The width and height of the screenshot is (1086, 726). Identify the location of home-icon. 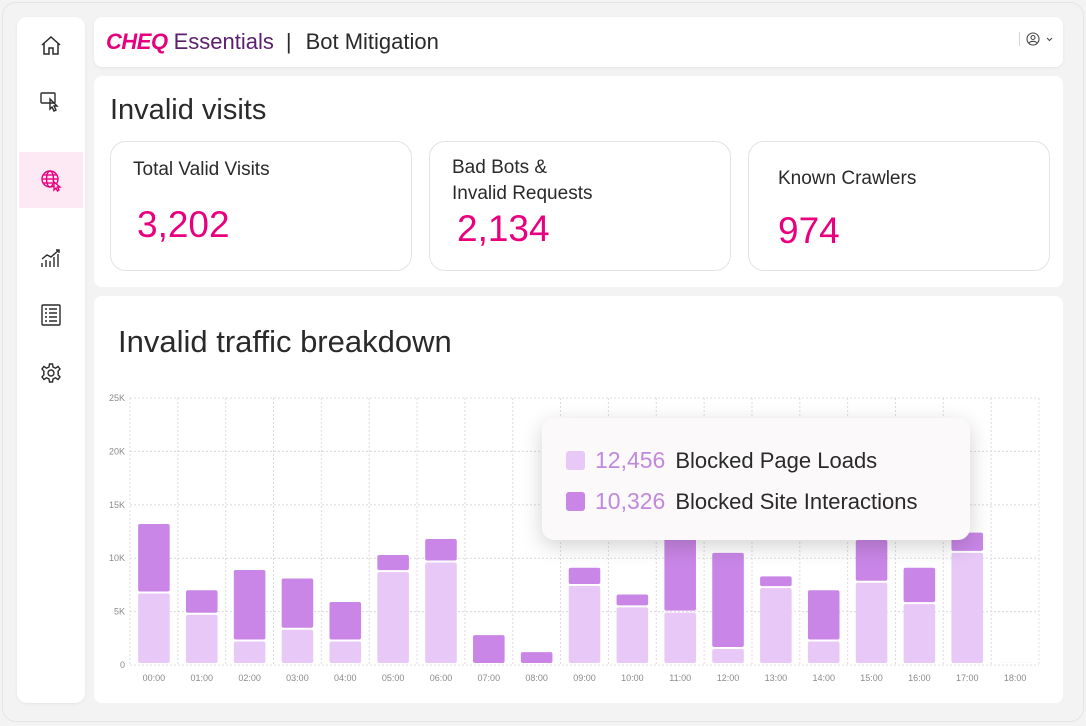
(51, 45).